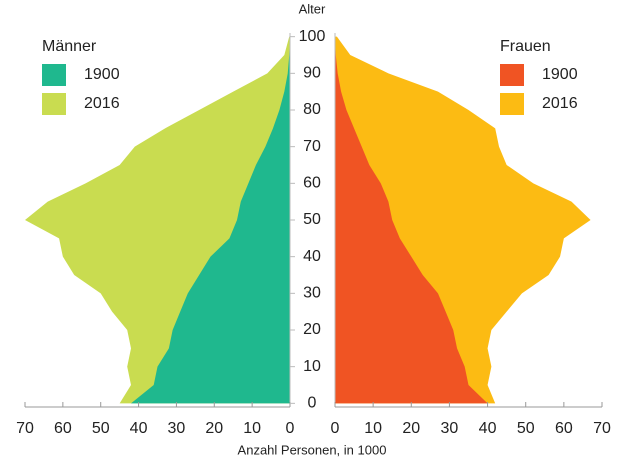 The height and width of the screenshot is (460, 618). Describe the element at coordinates (312, 449) in the screenshot. I see `x-axis-label: Anzahl Personen, in 1000` at that location.